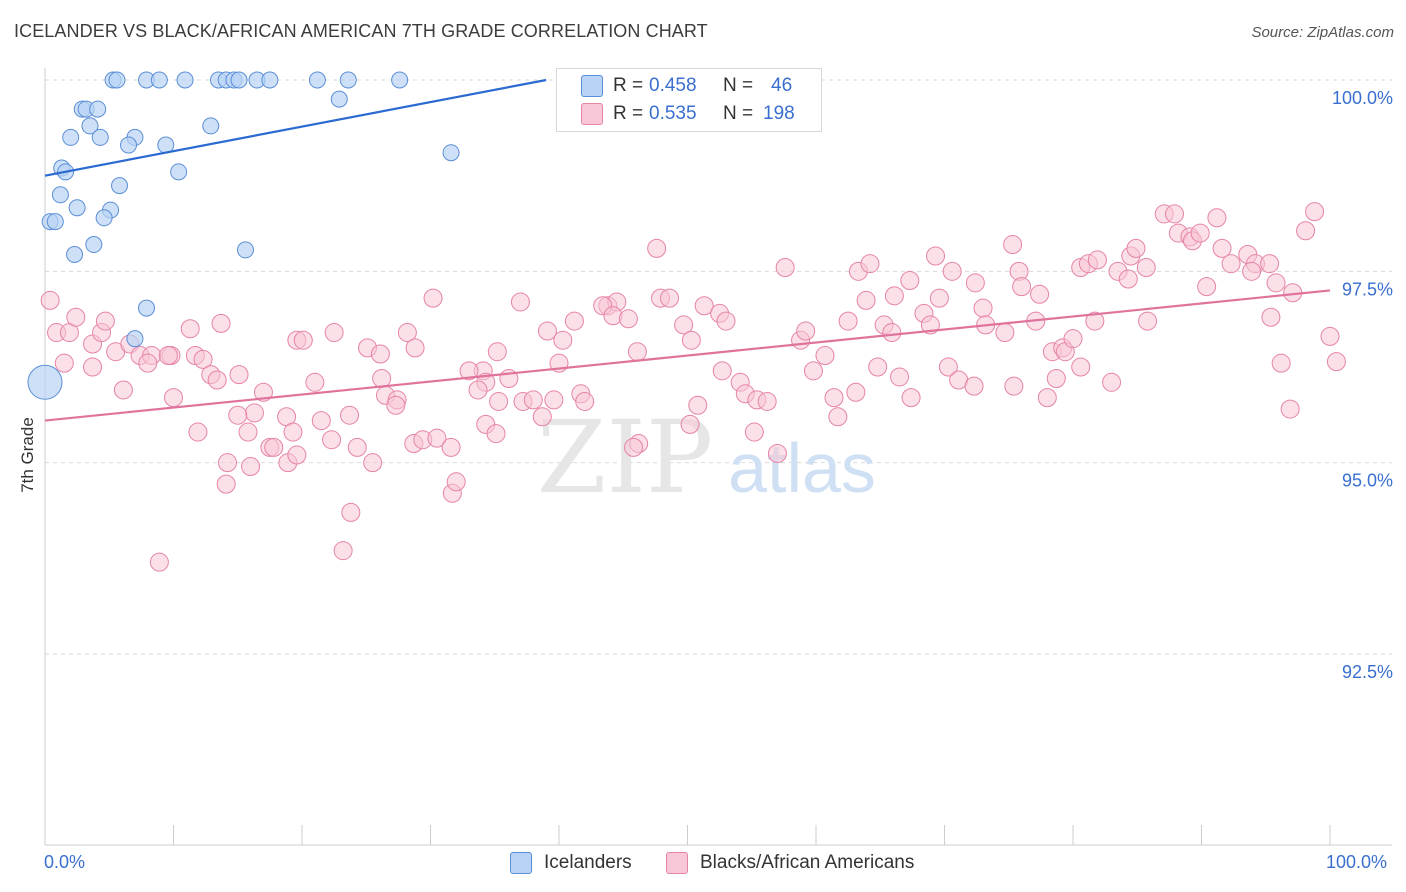 The height and width of the screenshot is (892, 1406). What do you see at coordinates (1322, 32) in the screenshot?
I see `source-label: Source: ZipAtlas.com` at bounding box center [1322, 32].